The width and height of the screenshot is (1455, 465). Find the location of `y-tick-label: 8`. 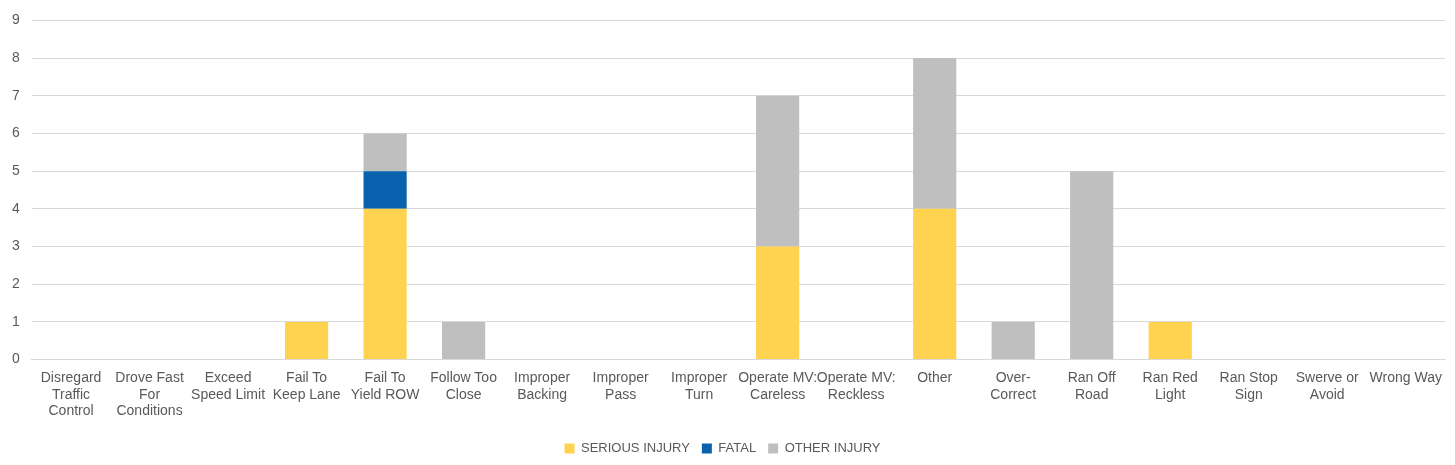

y-tick-label: 8 is located at coordinates (15, 56).